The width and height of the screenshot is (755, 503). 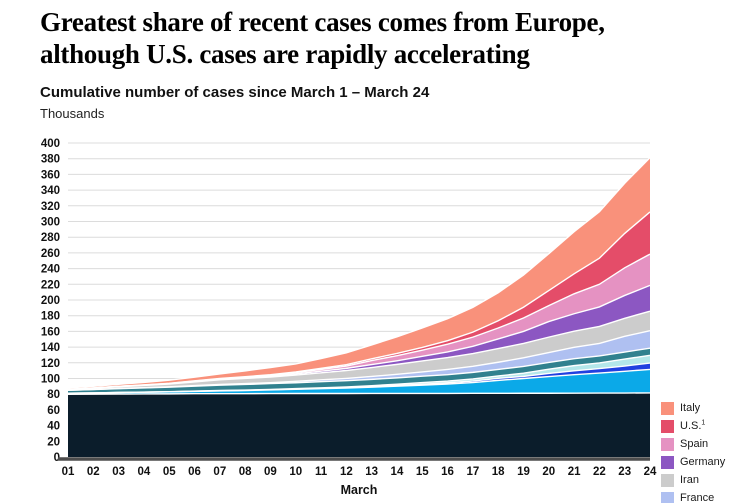 I want to click on legend-item-u-s: U.S.1, so click(x=702, y=426).